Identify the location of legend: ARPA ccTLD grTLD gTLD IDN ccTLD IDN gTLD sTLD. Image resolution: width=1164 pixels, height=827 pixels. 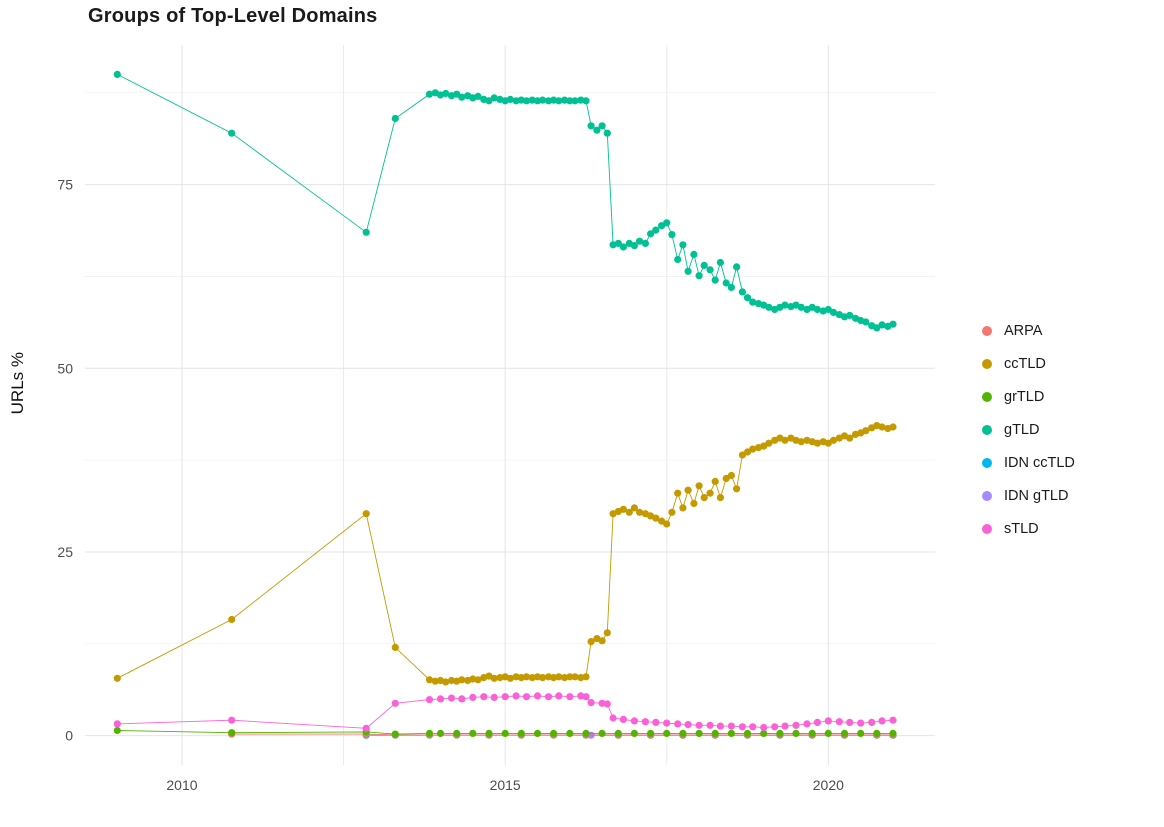
(1028, 429).